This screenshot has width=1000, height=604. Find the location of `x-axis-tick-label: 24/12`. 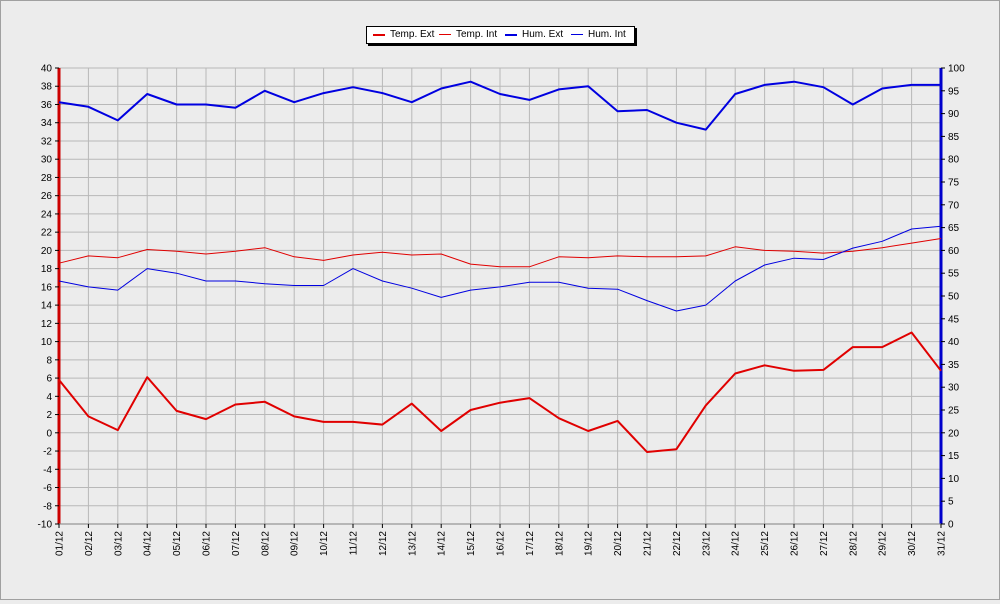

x-axis-tick-label: 24/12 is located at coordinates (736, 543).